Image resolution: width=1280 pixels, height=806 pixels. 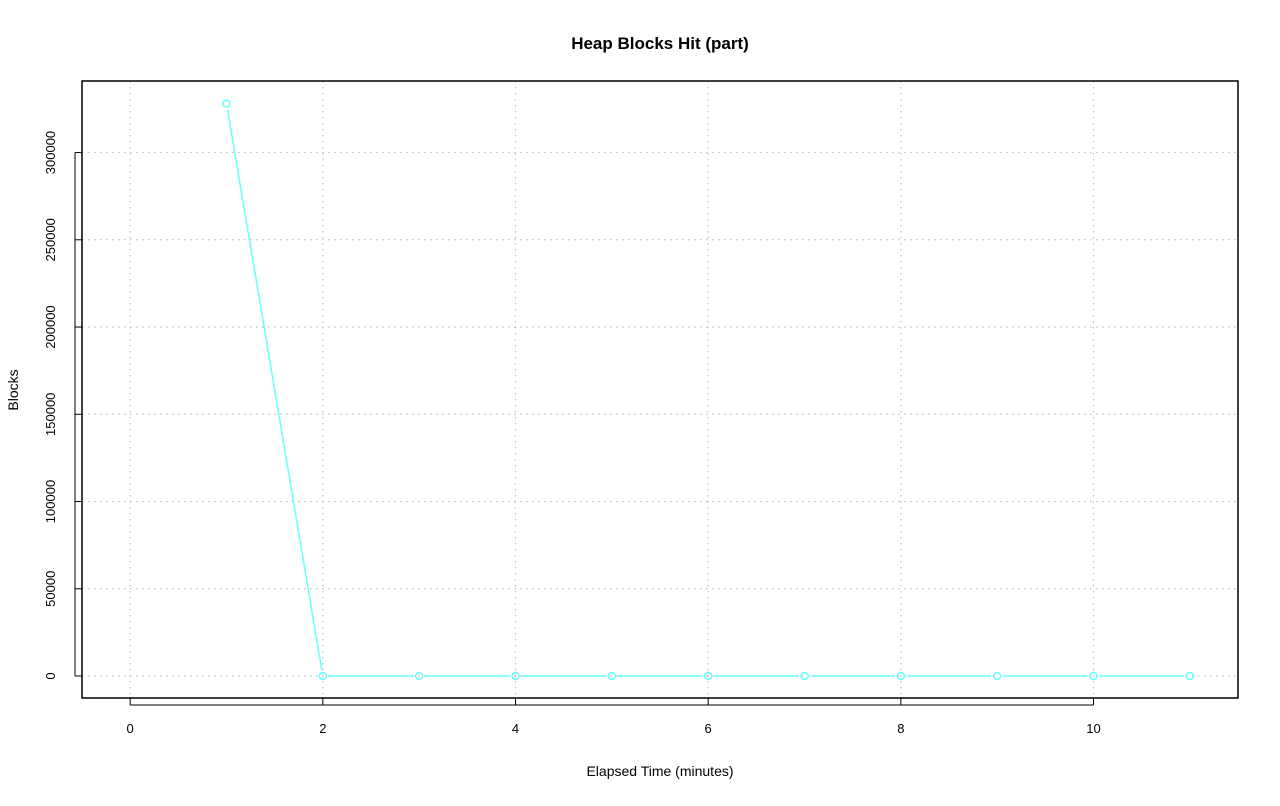 What do you see at coordinates (50, 675) in the screenshot?
I see `y-tick-label: 0` at bounding box center [50, 675].